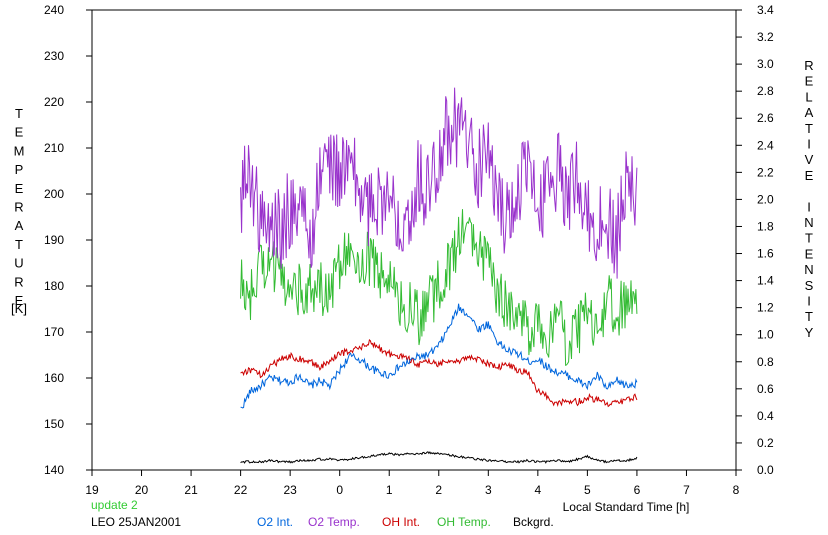 Image resolution: width=828 pixels, height=535 pixels. I want to click on right-tick-label: 3.2, so click(765, 37).